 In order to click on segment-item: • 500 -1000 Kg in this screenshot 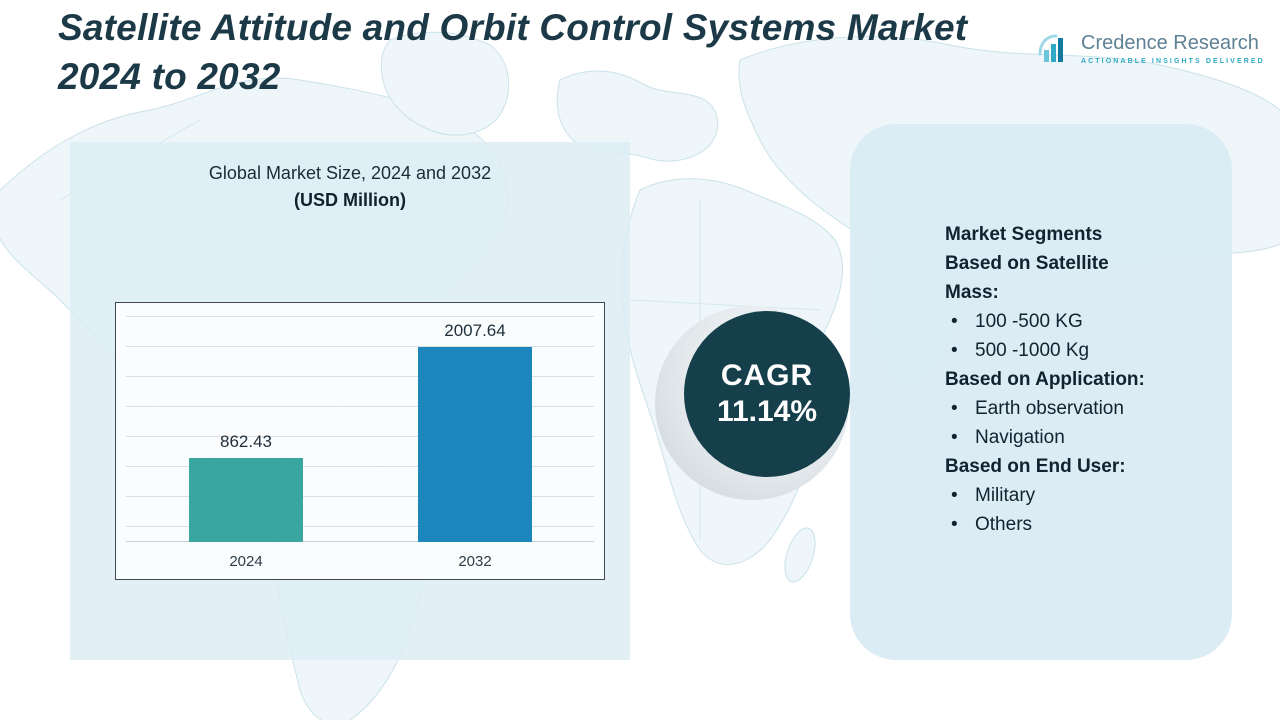, I will do `click(1065, 350)`.